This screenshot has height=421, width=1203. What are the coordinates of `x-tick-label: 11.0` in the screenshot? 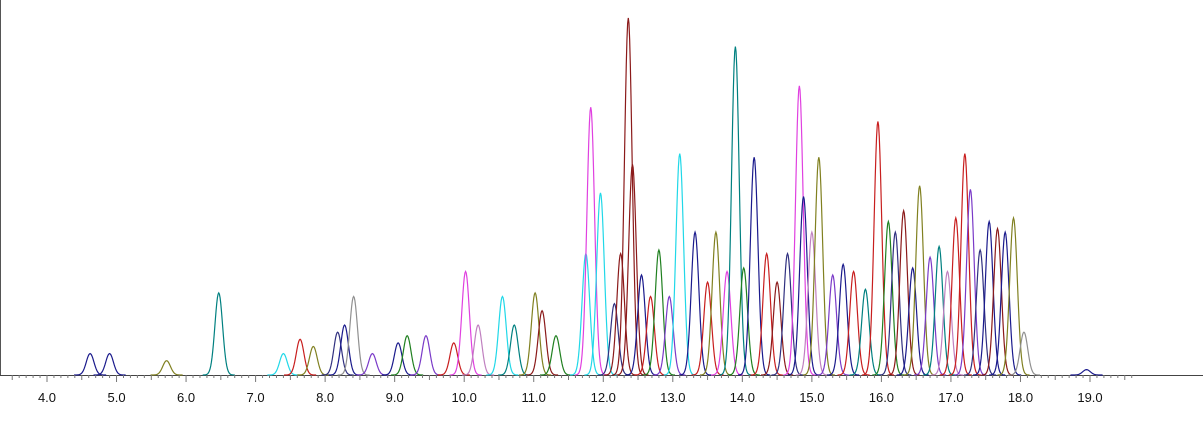 It's located at (534, 397).